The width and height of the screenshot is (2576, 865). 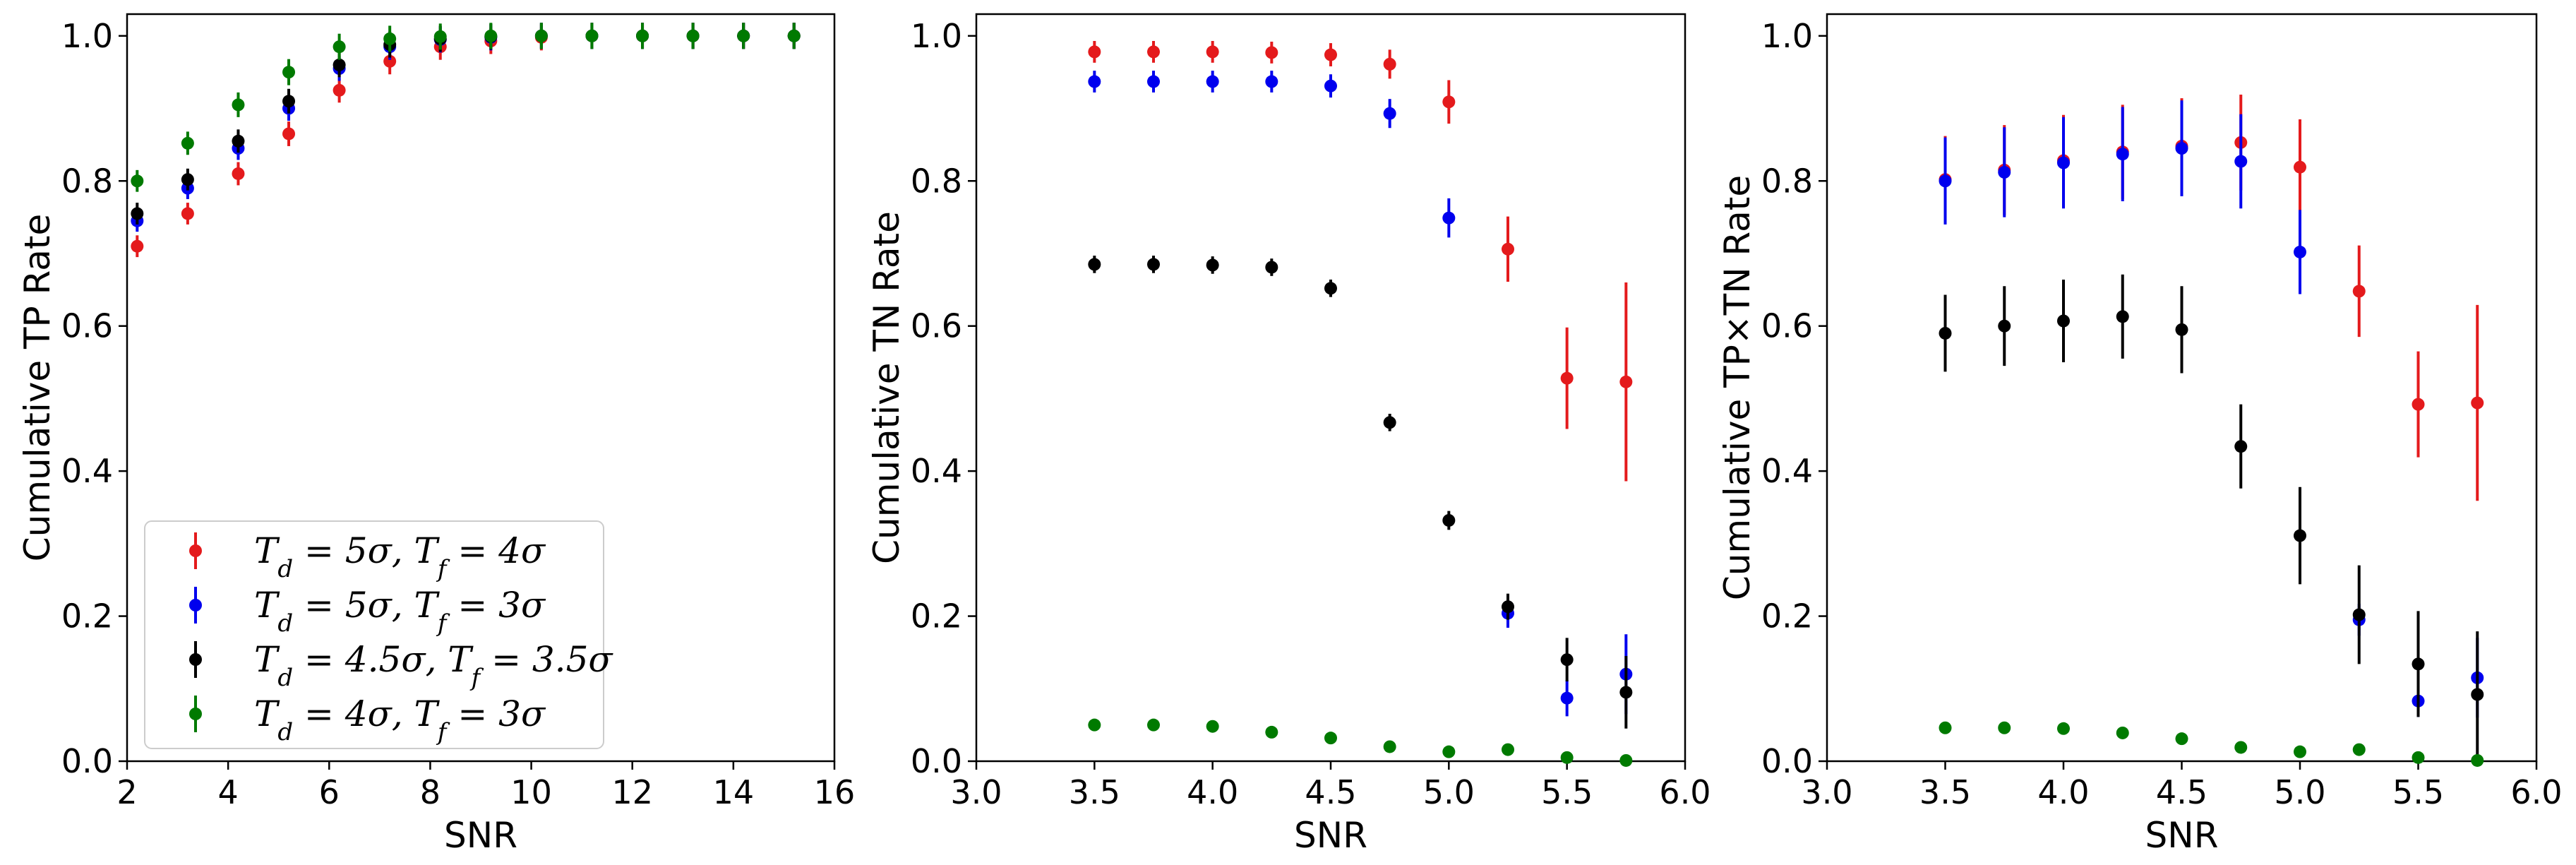 What do you see at coordinates (632, 792) in the screenshot?
I see `x-tick-label: 12` at bounding box center [632, 792].